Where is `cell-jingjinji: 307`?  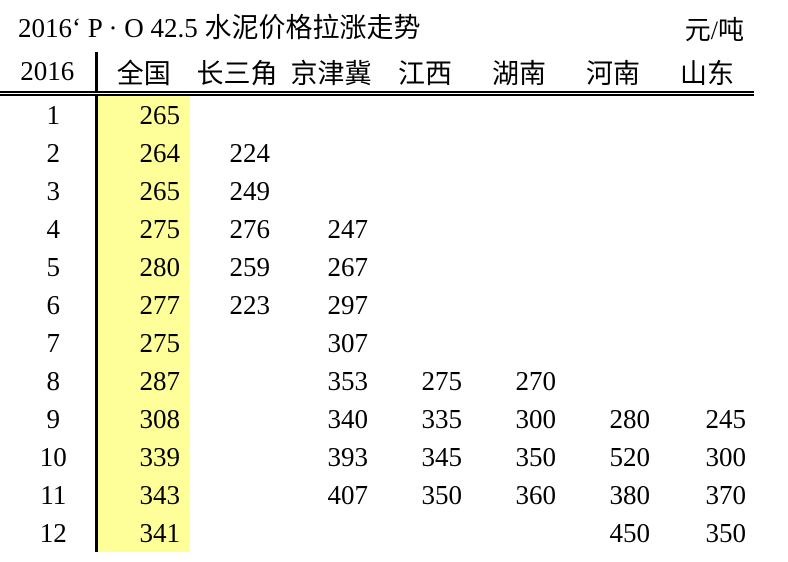
cell-jingjinji: 307 is located at coordinates (348, 342).